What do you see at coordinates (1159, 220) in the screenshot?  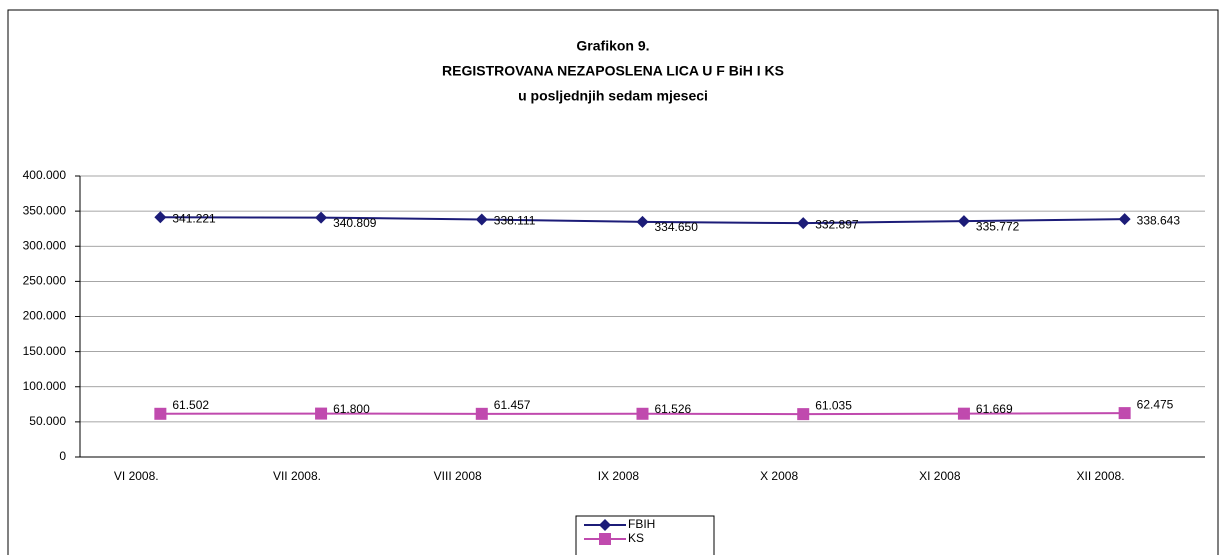 I see `data-label: 338.643` at bounding box center [1159, 220].